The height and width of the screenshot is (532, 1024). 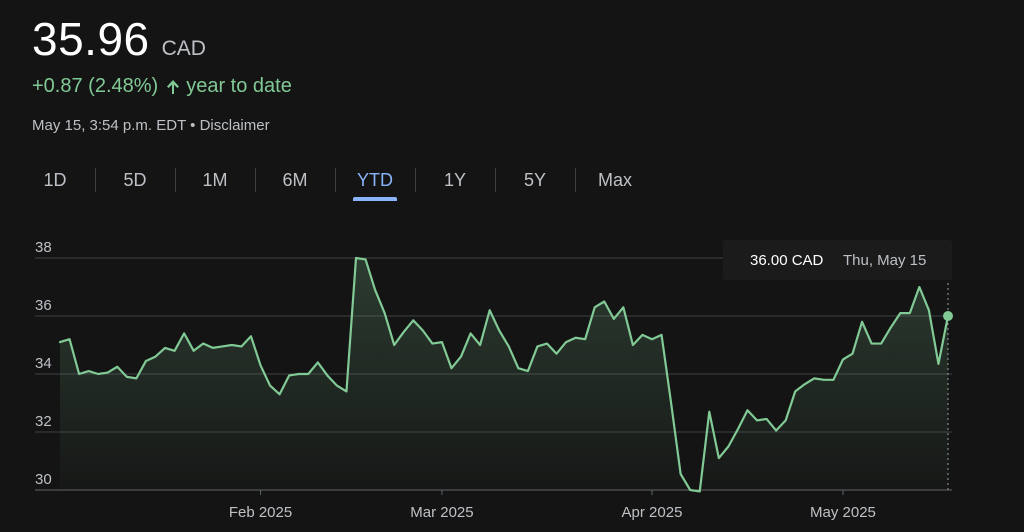 I want to click on arrow-up-icon, so click(x=173, y=86).